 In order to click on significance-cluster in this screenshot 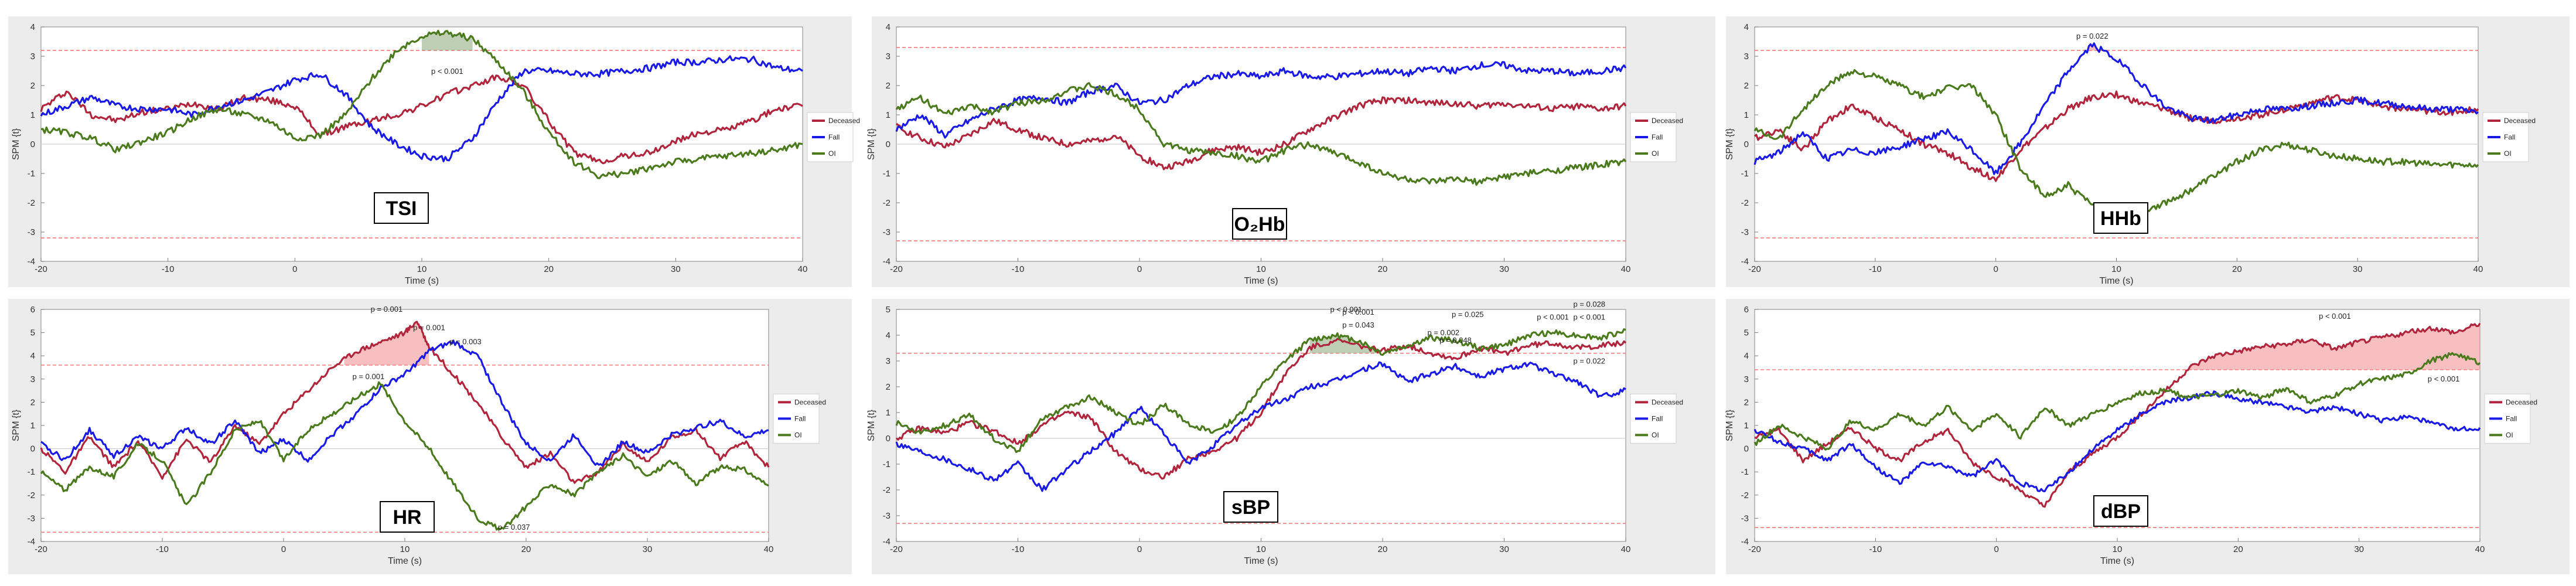, I will do `click(447, 40)`.